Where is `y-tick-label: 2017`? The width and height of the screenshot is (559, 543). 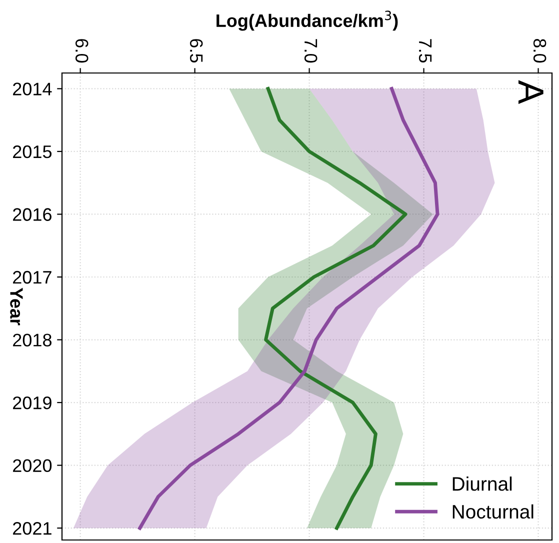 y-tick-label: 2017 is located at coordinates (32, 277).